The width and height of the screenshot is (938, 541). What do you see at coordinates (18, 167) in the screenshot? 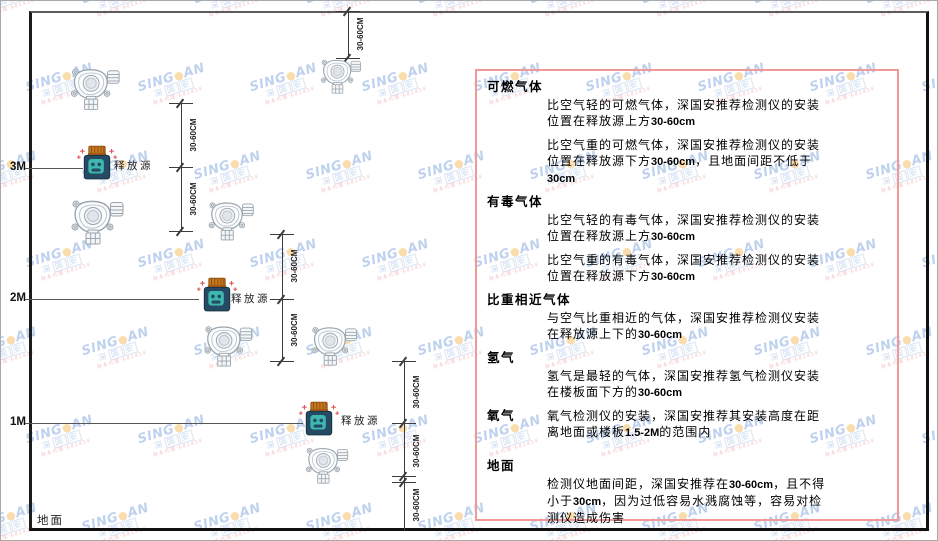
I see `height-label-3m: 3M` at bounding box center [18, 167].